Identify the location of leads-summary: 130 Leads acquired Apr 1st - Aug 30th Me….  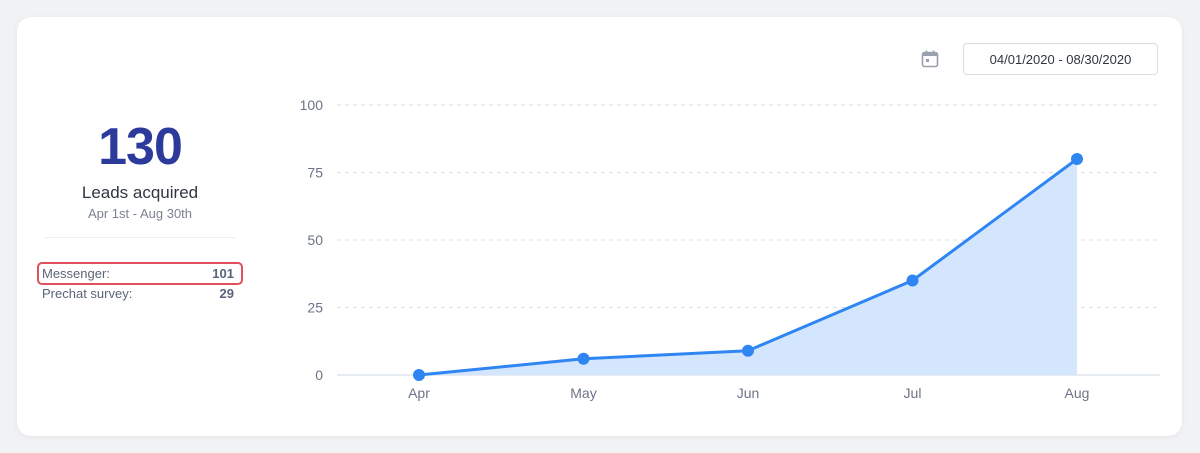
(140, 209).